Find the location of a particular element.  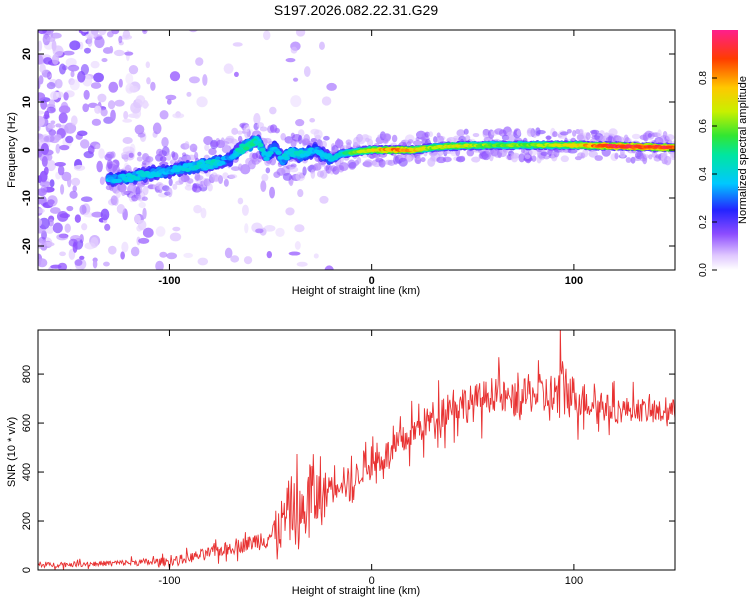

spectrogram-y-axis-label: Frequency (Hz) is located at coordinates (12, 150).